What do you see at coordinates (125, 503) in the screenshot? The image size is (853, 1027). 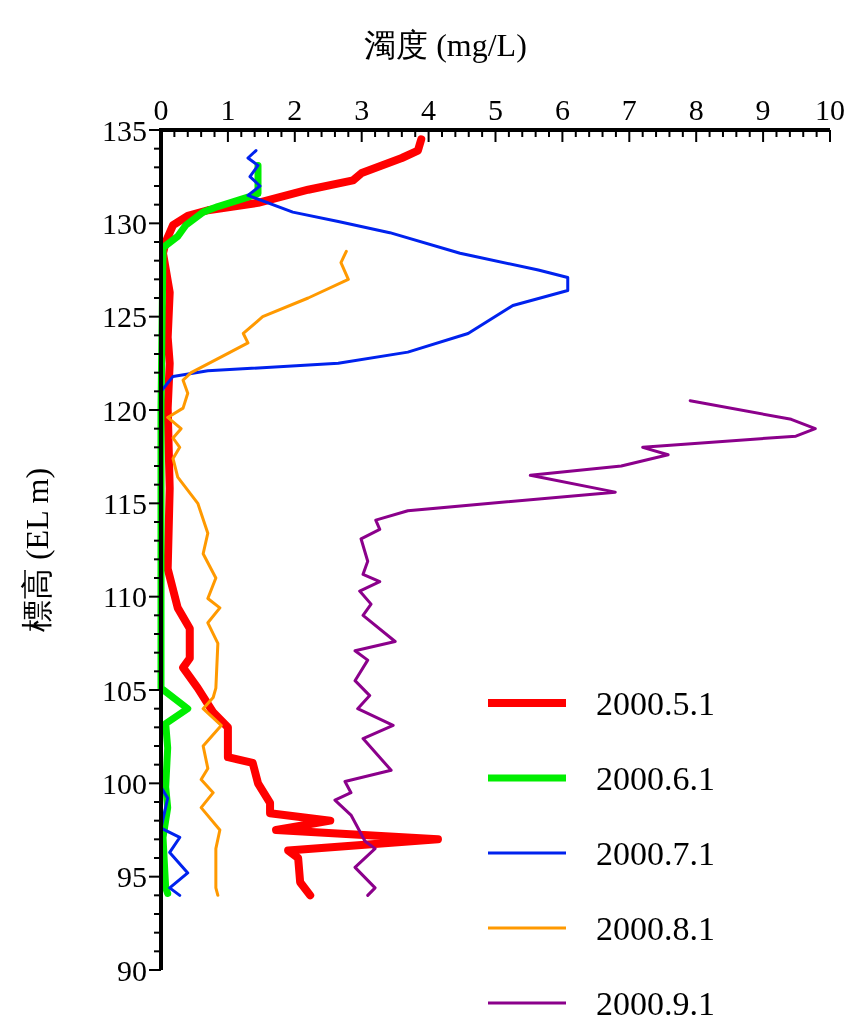 I see `y-tick-label: 115` at bounding box center [125, 503].